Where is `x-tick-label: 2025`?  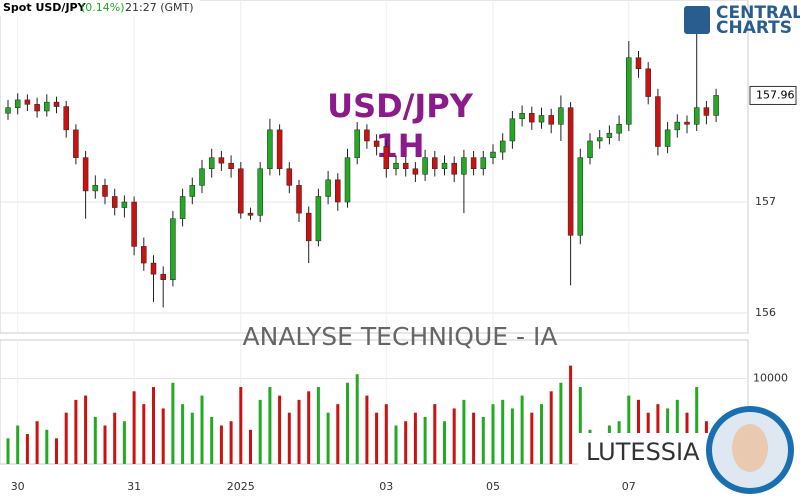 x-tick-label: 2025 is located at coordinates (241, 486).